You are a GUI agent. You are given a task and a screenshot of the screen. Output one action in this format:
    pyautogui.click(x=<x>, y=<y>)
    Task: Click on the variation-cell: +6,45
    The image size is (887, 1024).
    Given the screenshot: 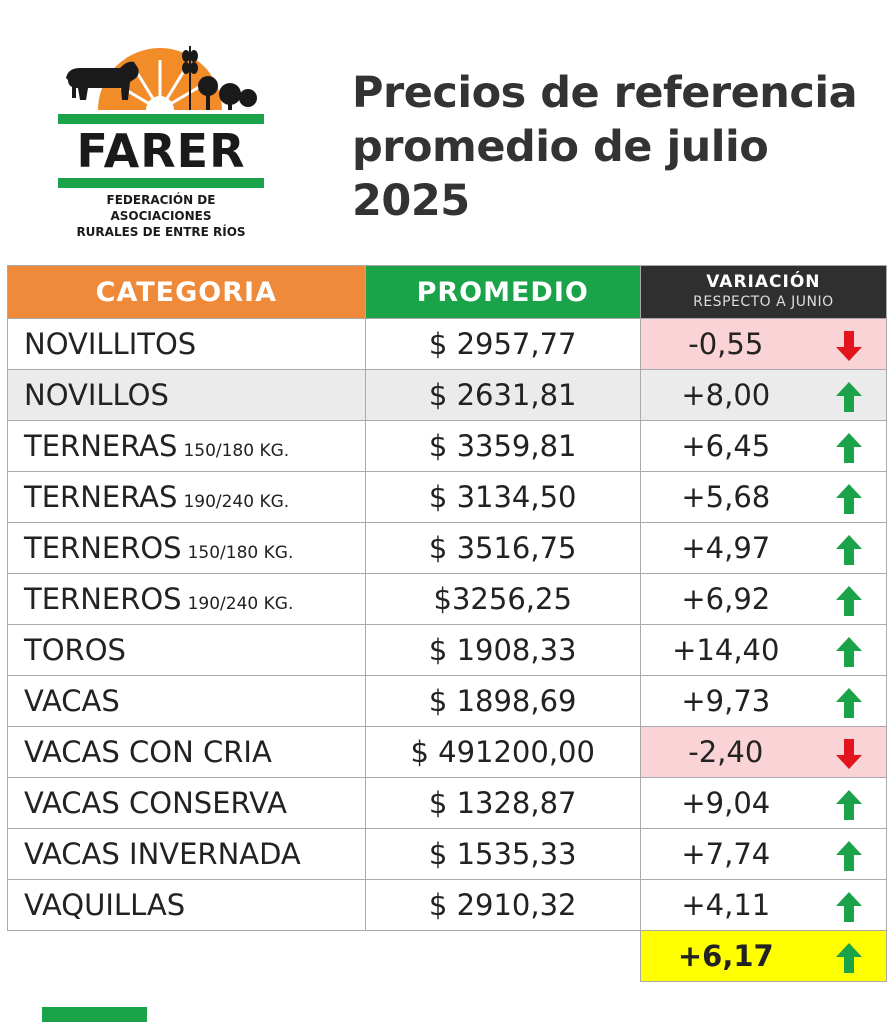 What is the action you would take?
    pyautogui.click(x=763, y=446)
    